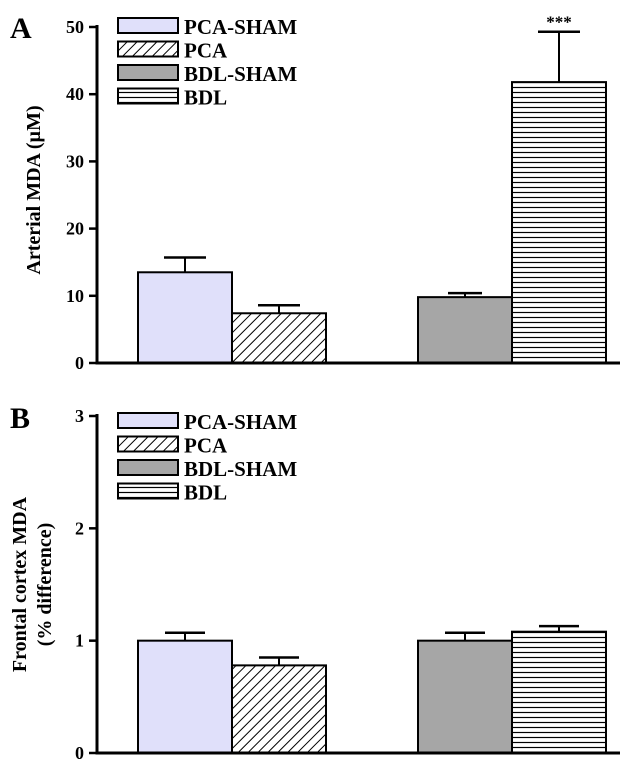 Image resolution: width=626 pixels, height=765 pixels. Describe the element at coordinates (21, 28) in the screenshot. I see `panel-letter: A` at that location.